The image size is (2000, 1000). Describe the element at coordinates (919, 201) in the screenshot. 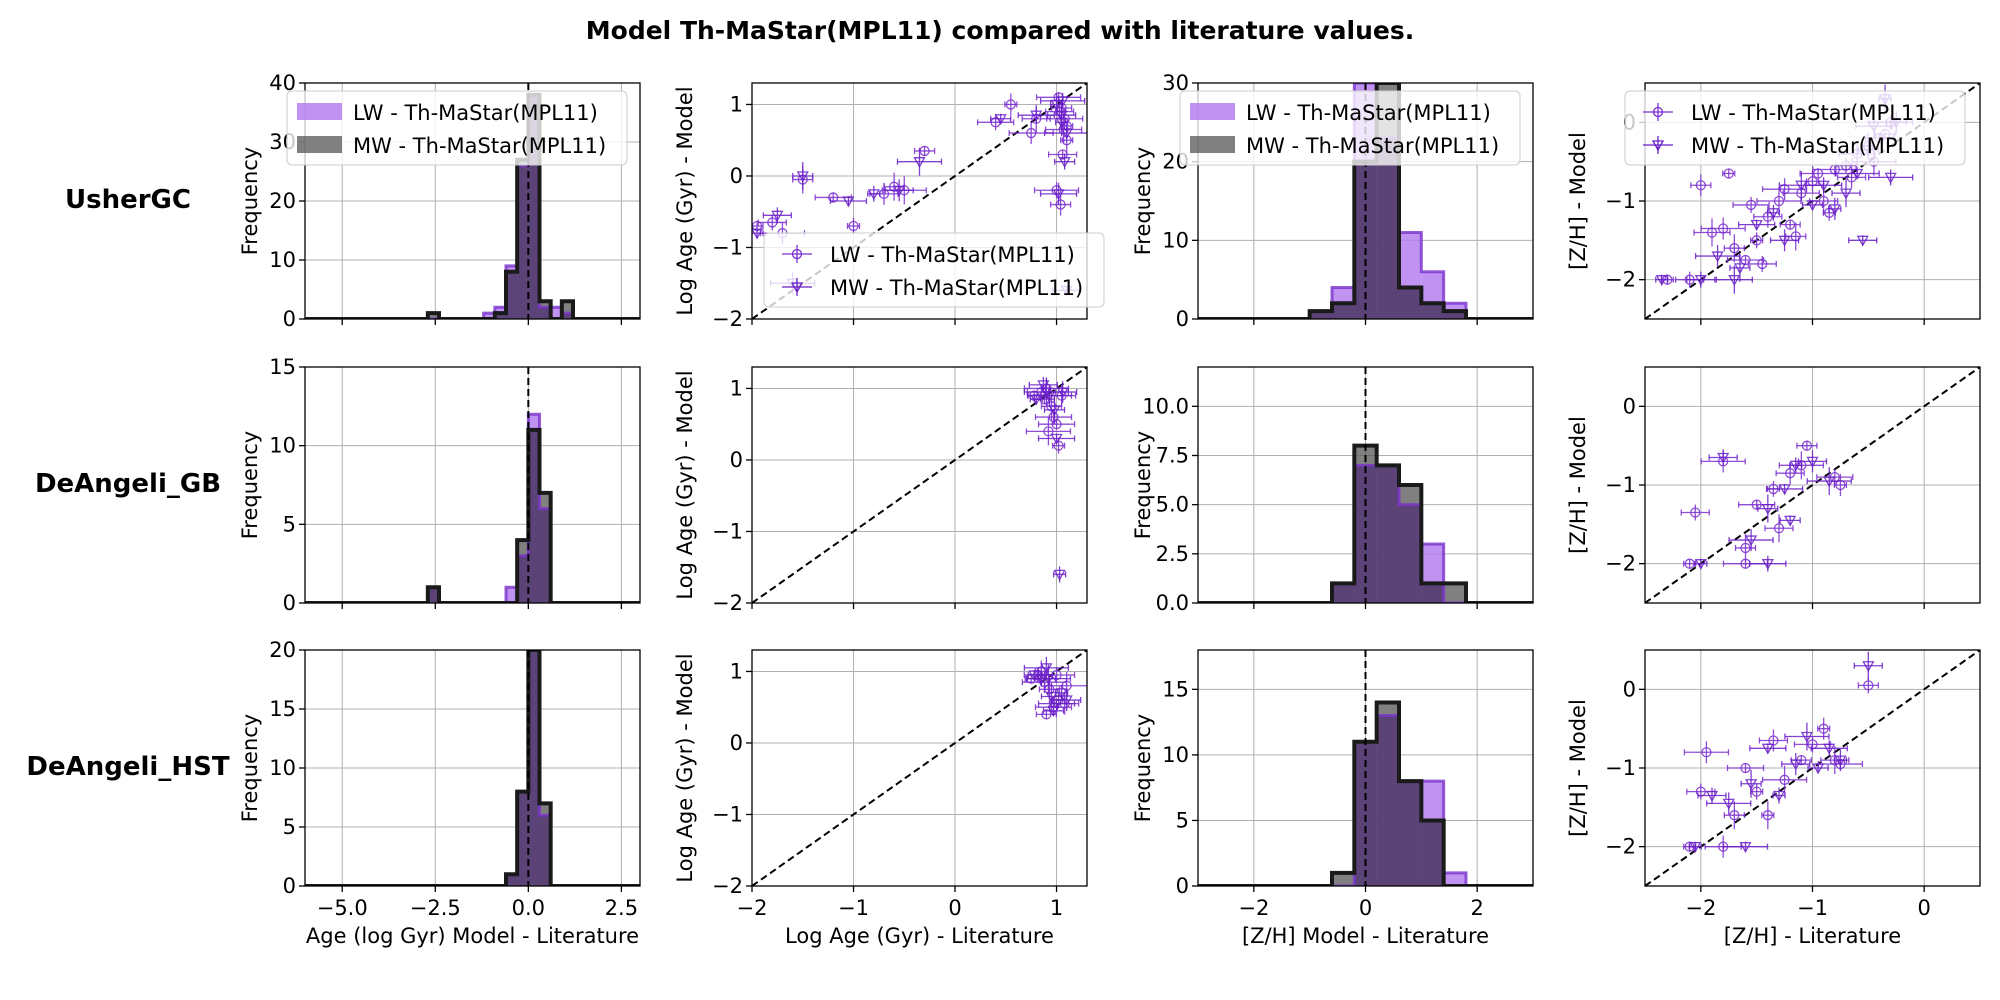

I see `axes-frame` at that location.